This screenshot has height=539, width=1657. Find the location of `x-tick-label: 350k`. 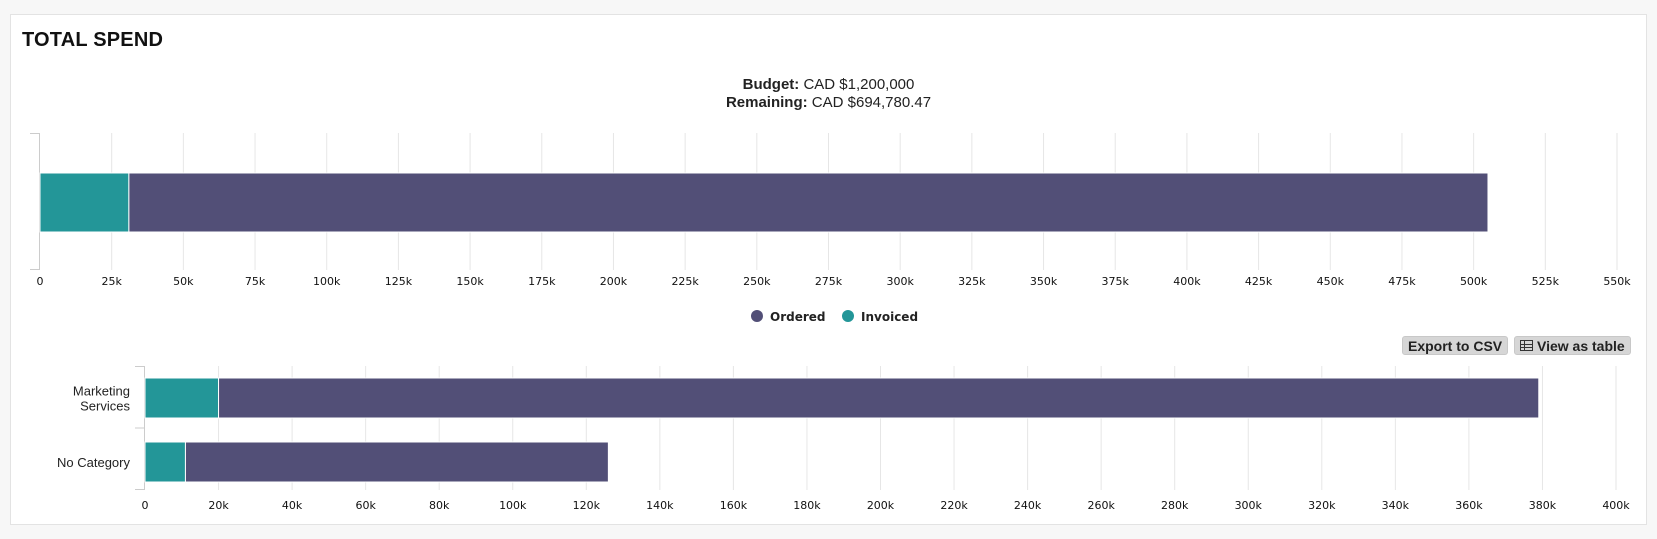

x-tick-label: 350k is located at coordinates (1044, 281).